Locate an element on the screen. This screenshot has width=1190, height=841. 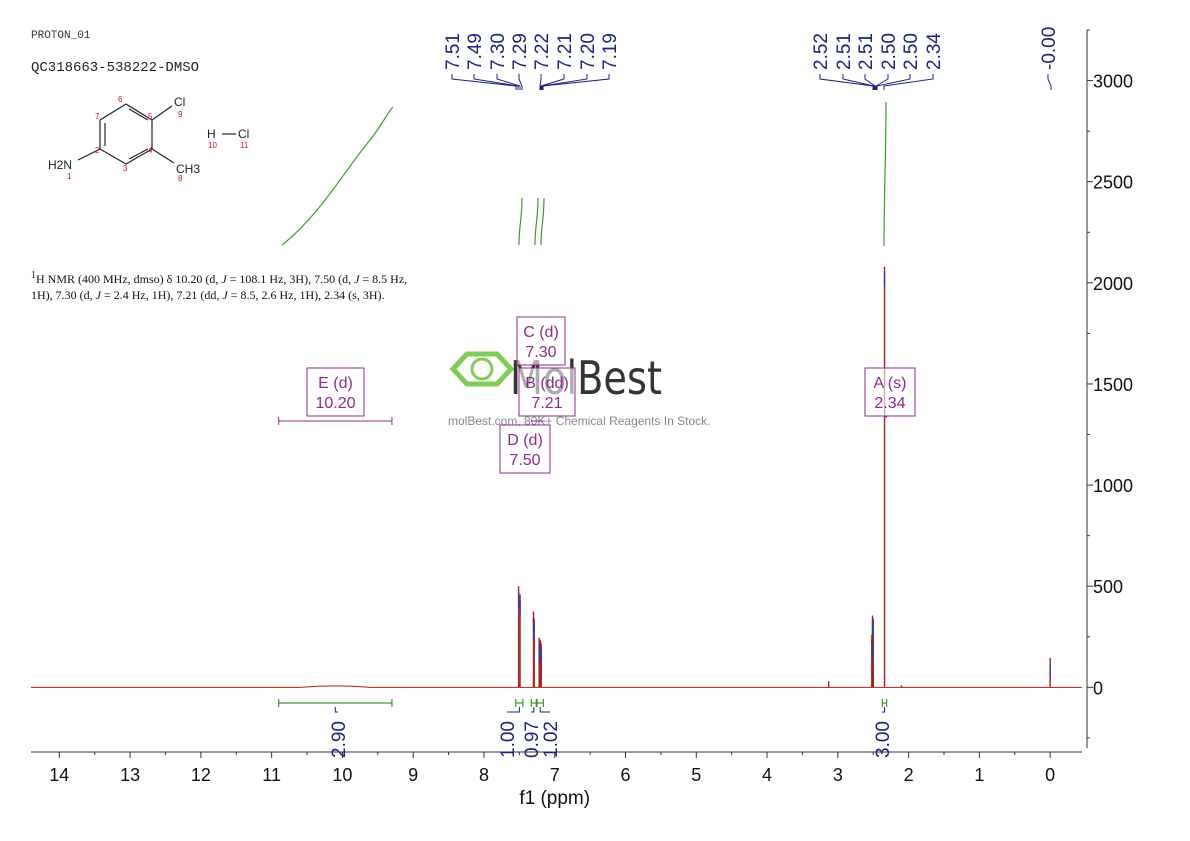
peak-label-tms: -0.00 is located at coordinates (1049, 48).